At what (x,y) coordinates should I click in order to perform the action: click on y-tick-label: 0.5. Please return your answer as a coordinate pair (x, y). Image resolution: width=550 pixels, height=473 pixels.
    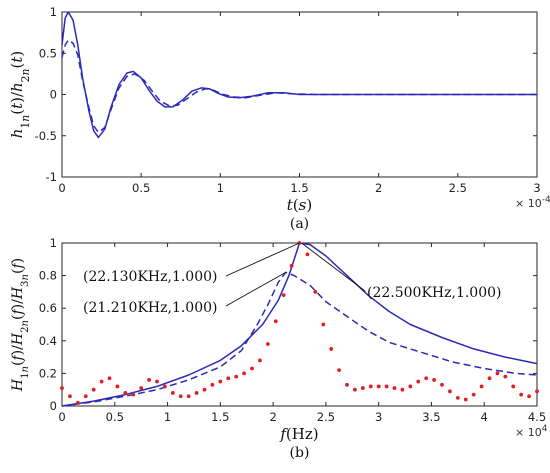
    Looking at the image, I should click on (48, 53).